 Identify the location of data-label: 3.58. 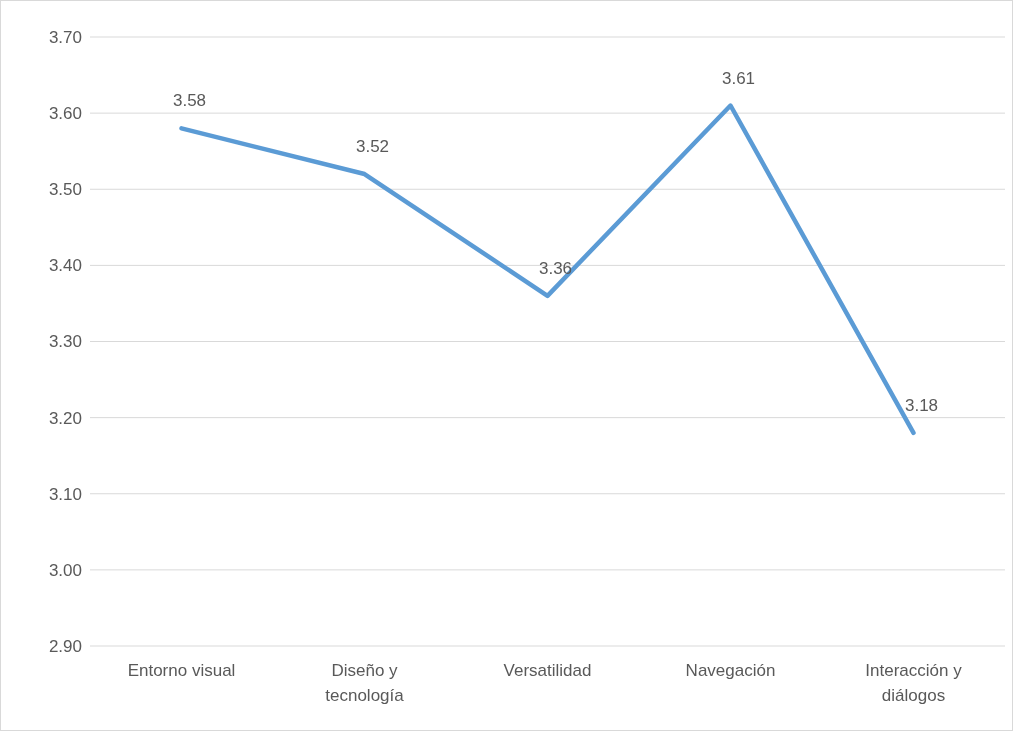
(189, 101).